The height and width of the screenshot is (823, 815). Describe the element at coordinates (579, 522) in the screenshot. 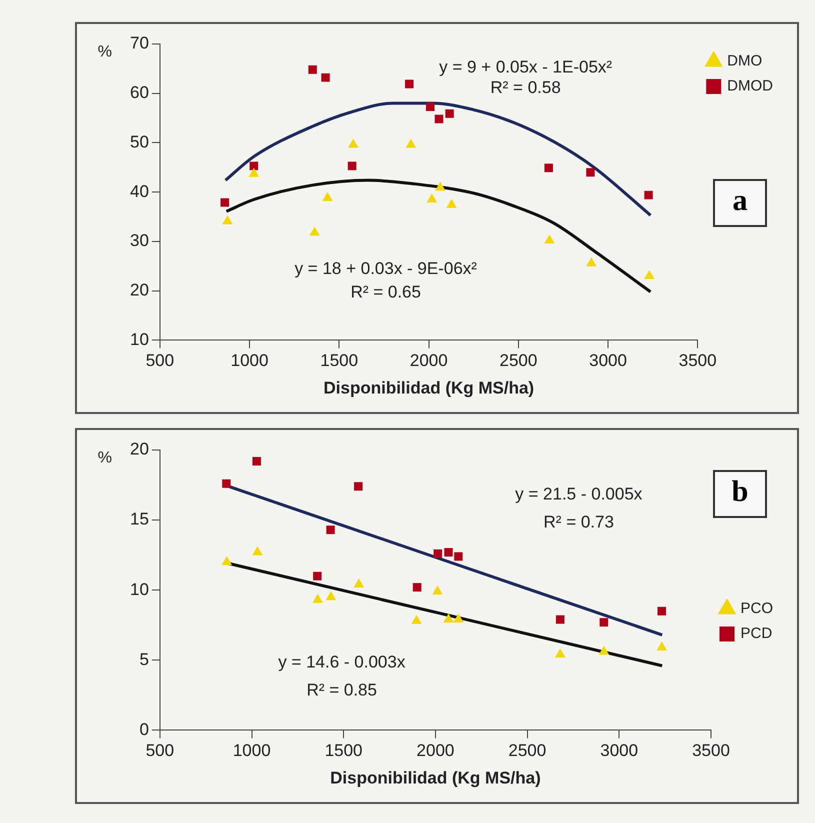

I see `annotation: R² = 0.73` at that location.